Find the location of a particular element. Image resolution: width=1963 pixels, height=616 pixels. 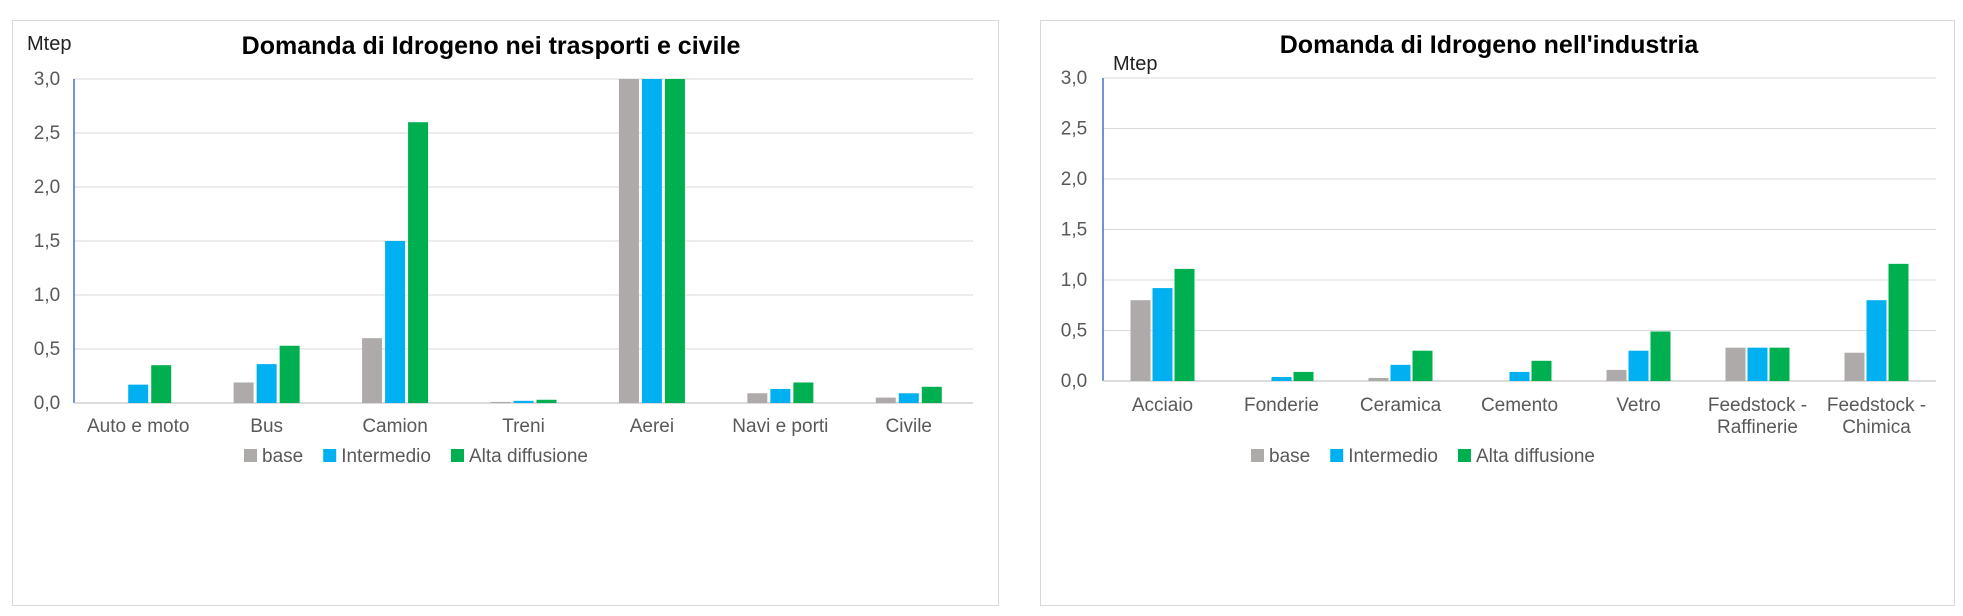

x-tick-label: Civile is located at coordinates (909, 426).